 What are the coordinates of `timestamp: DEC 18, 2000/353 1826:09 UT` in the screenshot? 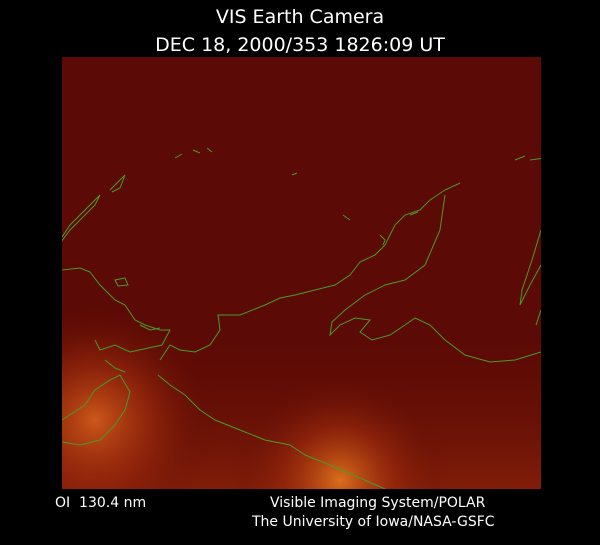 It's located at (300, 45).